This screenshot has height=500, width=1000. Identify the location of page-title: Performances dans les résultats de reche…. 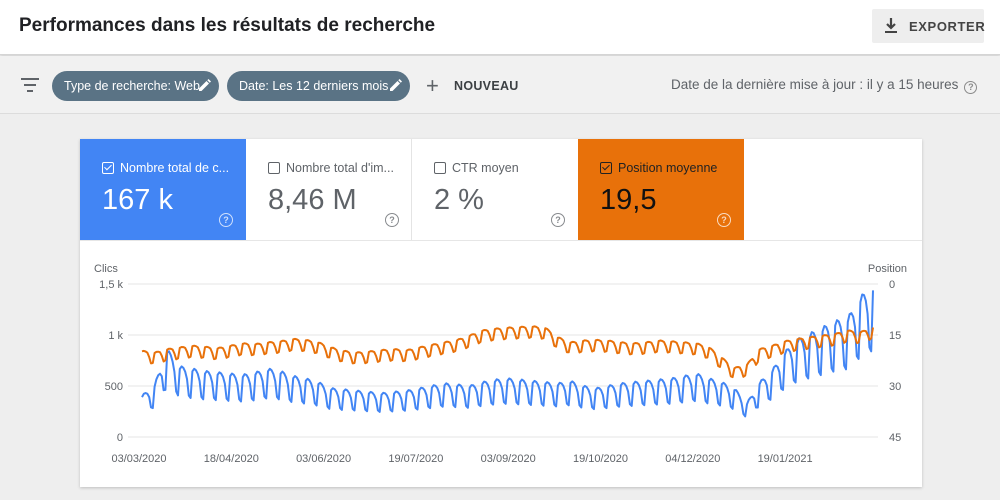
(227, 25).